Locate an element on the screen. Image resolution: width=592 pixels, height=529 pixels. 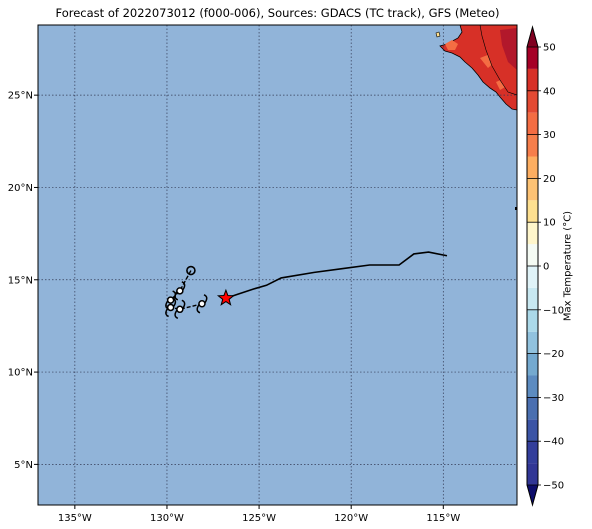
colorbar-tick-label: −50 is located at coordinates (553, 486).